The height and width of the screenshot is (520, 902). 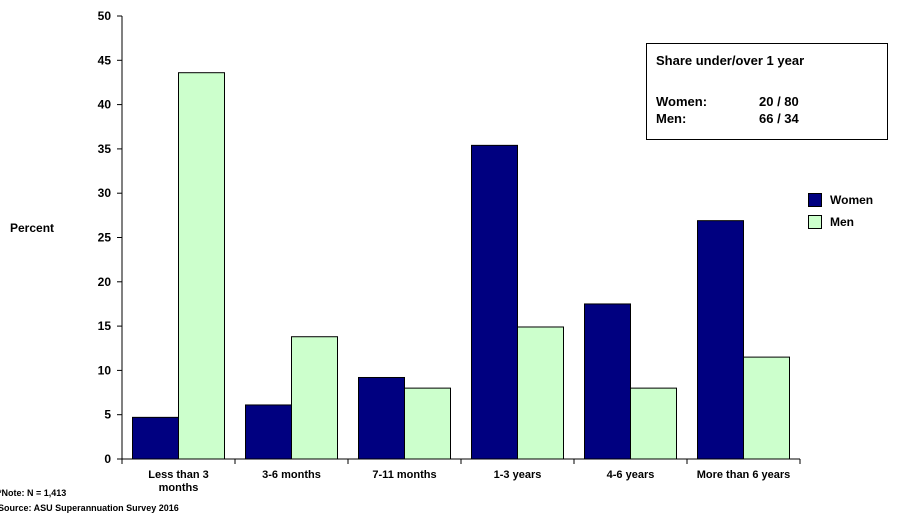 I want to click on info-row-label: Women:, so click(x=682, y=101).